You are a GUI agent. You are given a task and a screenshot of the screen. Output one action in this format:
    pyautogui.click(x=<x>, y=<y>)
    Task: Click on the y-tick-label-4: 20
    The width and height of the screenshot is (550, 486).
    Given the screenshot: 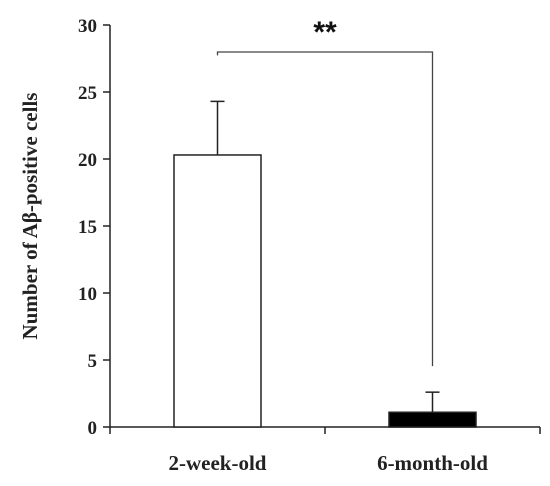 What is the action you would take?
    pyautogui.click(x=87, y=160)
    